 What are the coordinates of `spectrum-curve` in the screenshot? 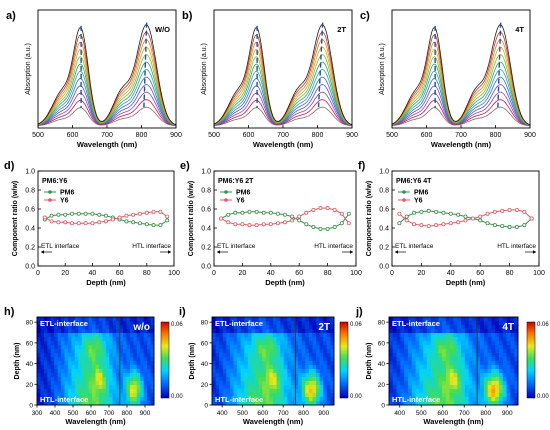 It's located at (107, 105).